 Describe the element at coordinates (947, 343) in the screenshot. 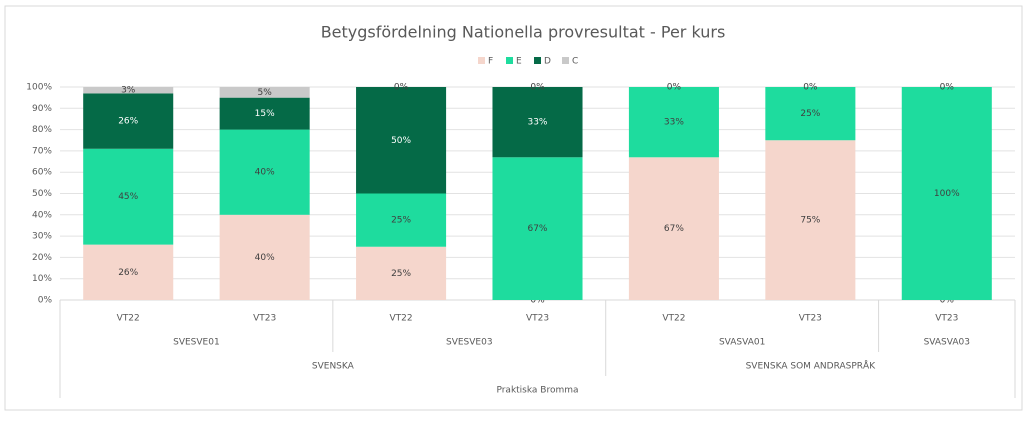

I see `x-group-label: SVASVA03` at that location.